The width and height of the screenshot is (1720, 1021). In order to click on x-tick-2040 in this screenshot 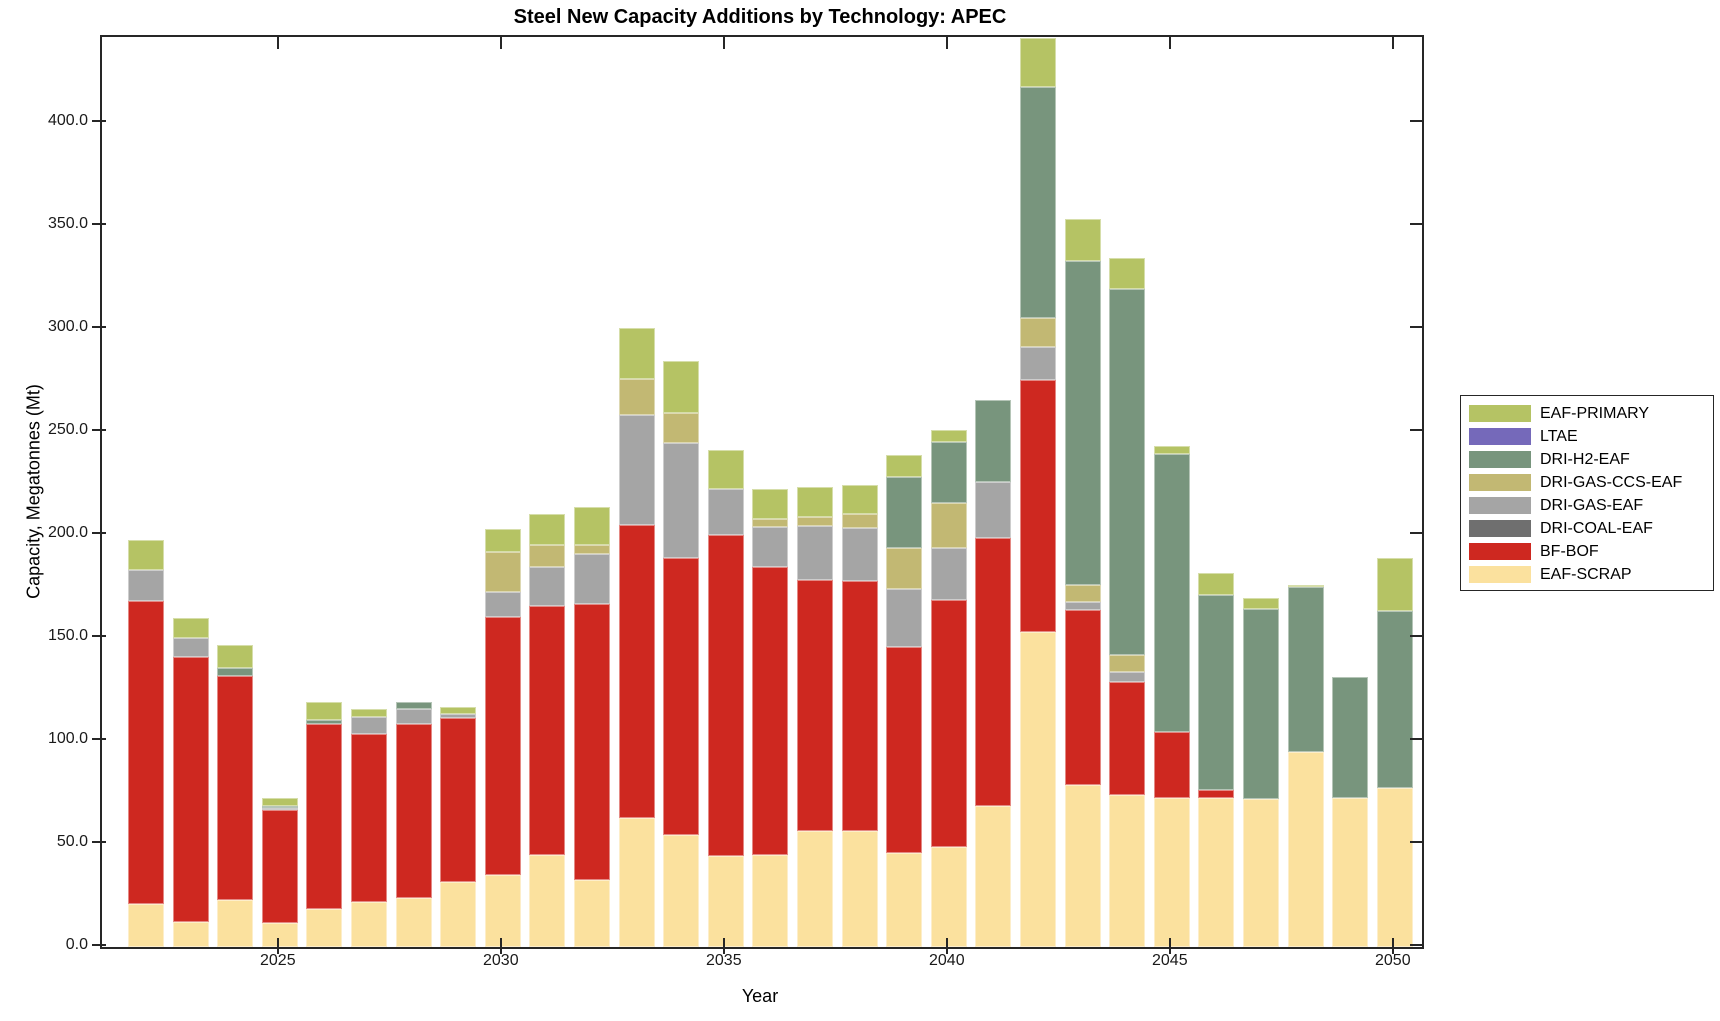, I will do `click(946, 946)`.